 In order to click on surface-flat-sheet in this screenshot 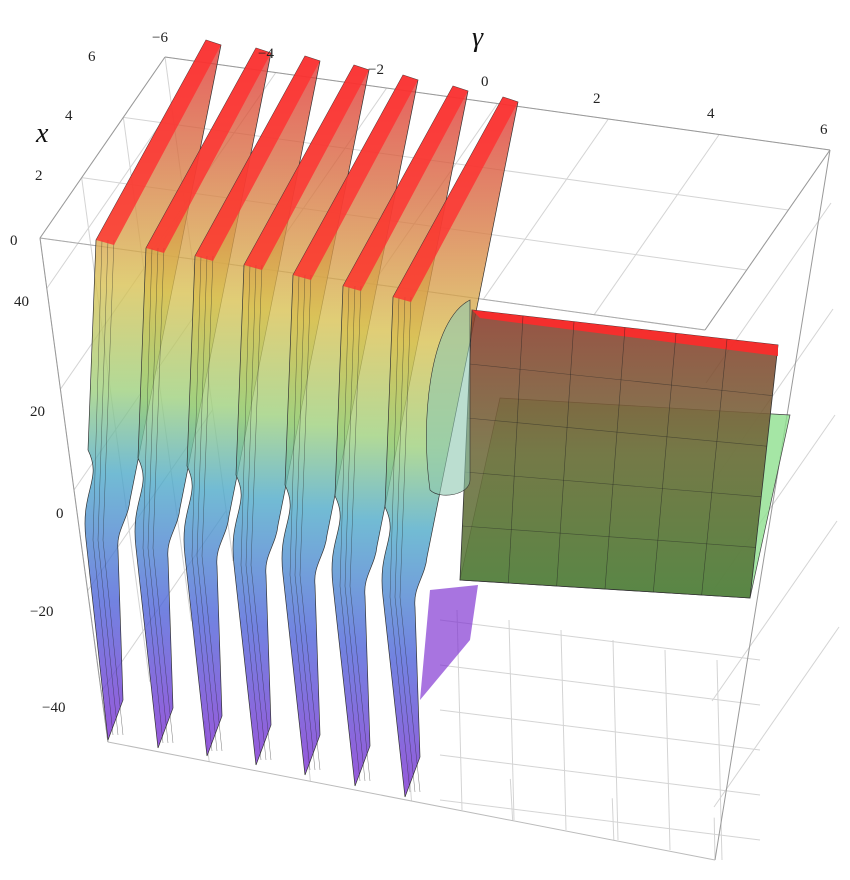, I will do `click(619, 454)`.